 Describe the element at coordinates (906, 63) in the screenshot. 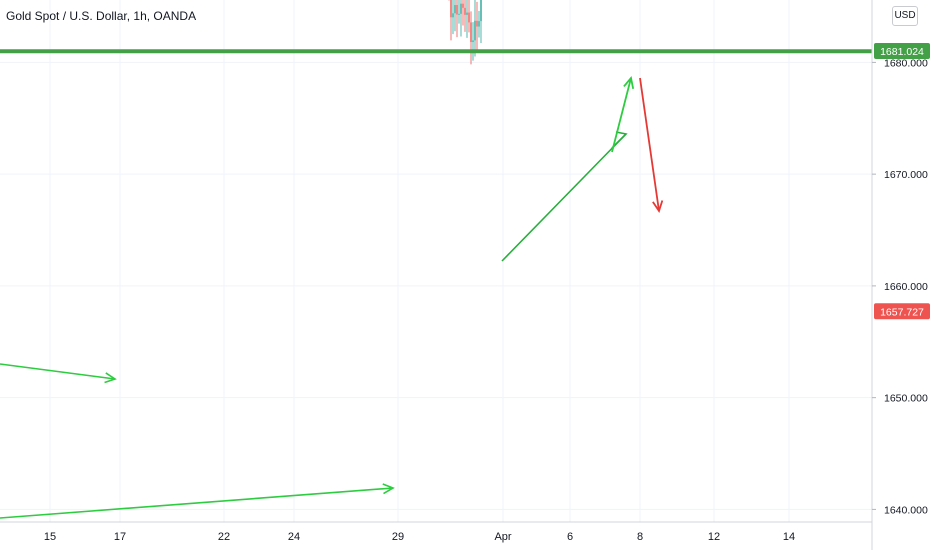

I see `price-tick-label: 1680.000` at that location.